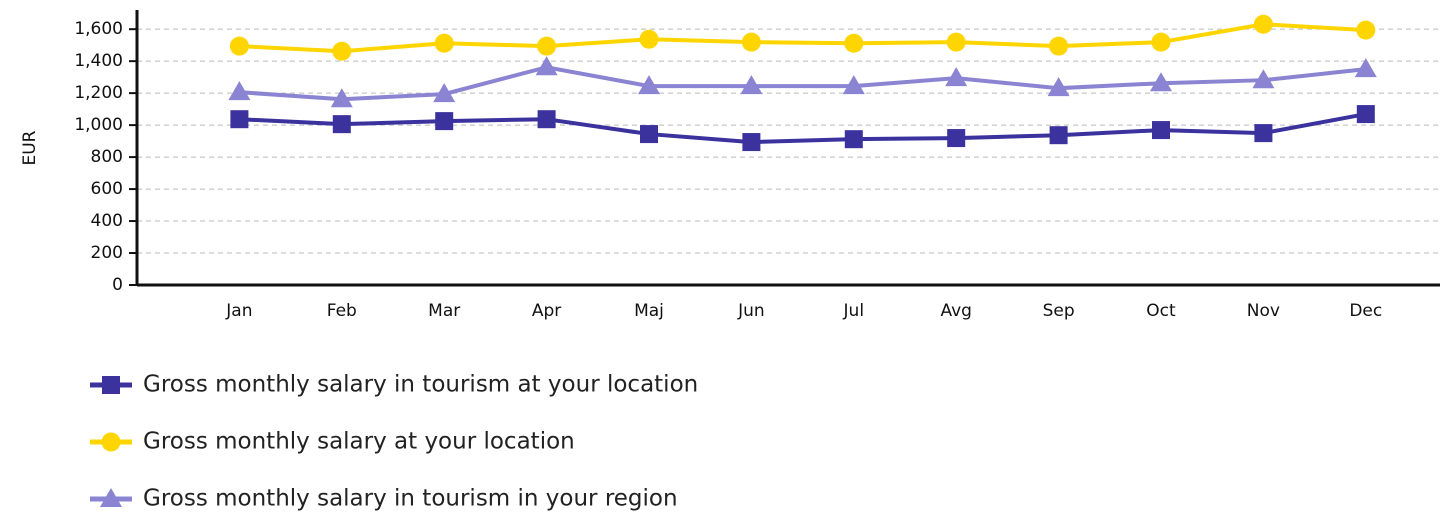 This screenshot has width=1453, height=516. I want to click on x-tick-label: Jun, so click(751, 311).